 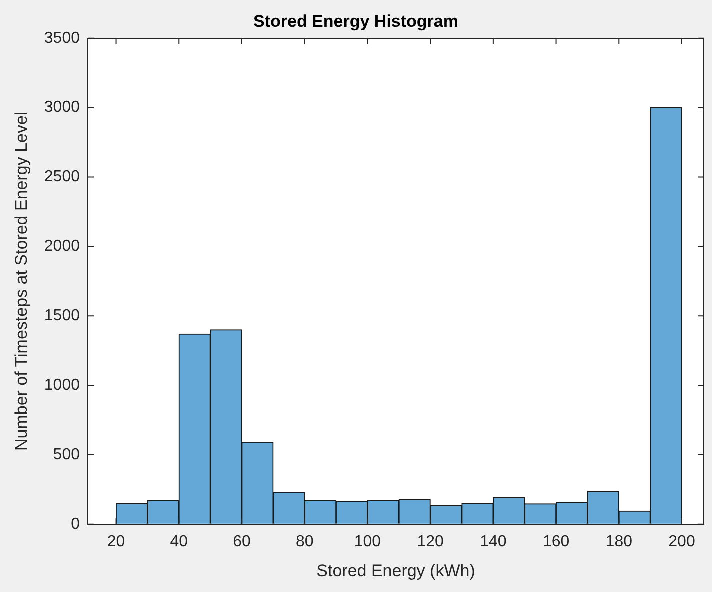 I want to click on x-tick-label: 160, so click(x=556, y=541).